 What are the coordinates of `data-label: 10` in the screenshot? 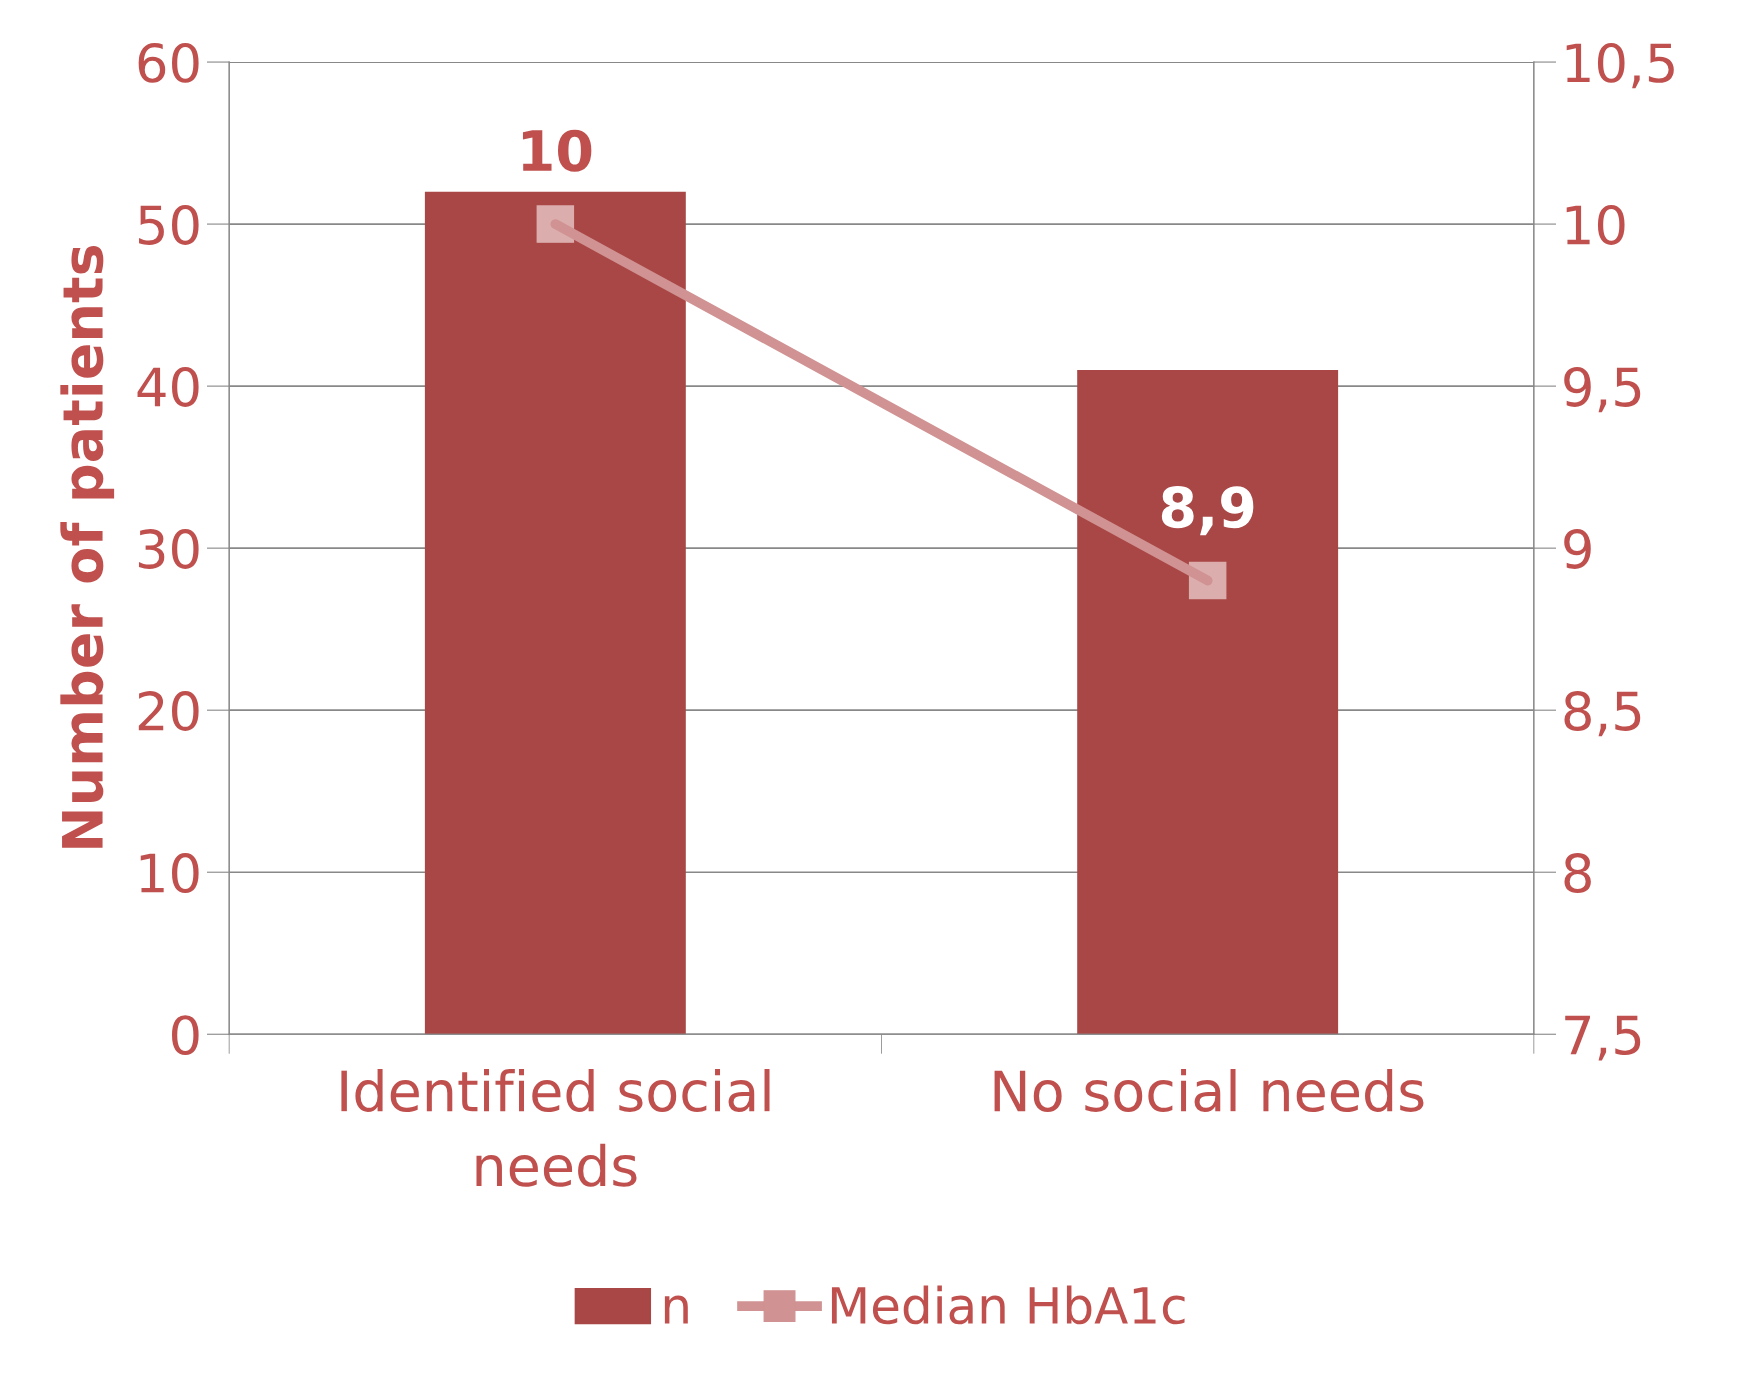 It's located at (557, 150).